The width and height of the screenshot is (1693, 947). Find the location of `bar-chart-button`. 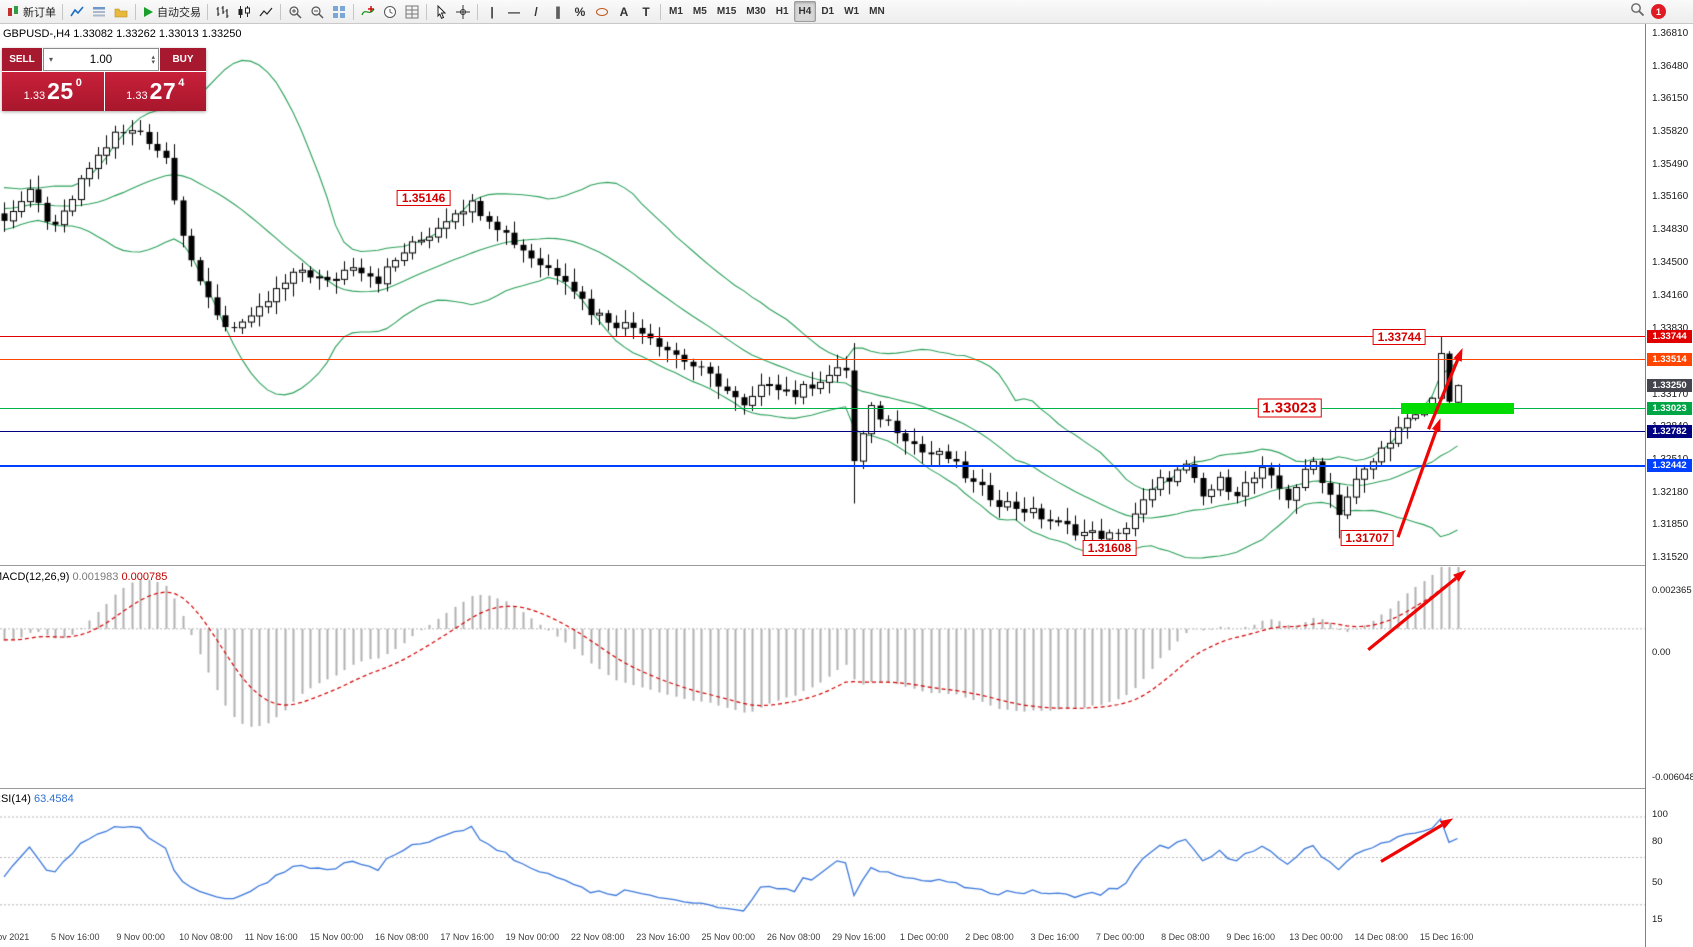

bar-chart-button is located at coordinates (222, 12).